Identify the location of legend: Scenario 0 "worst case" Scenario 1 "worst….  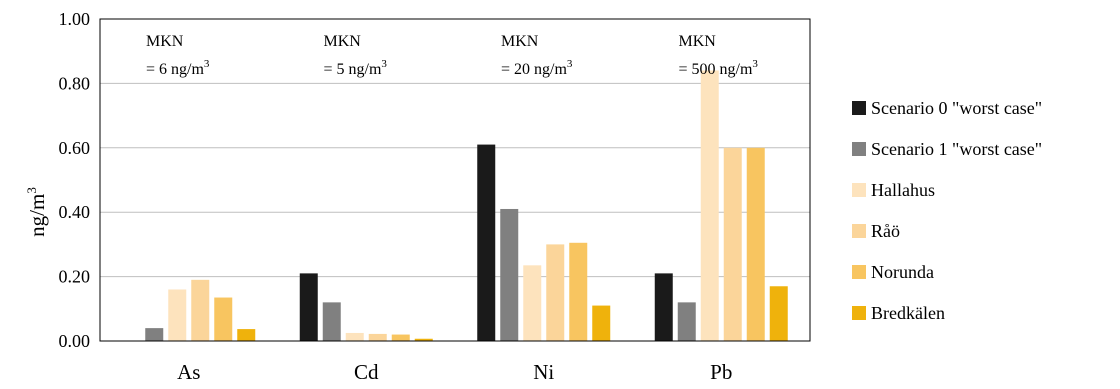
(947, 210).